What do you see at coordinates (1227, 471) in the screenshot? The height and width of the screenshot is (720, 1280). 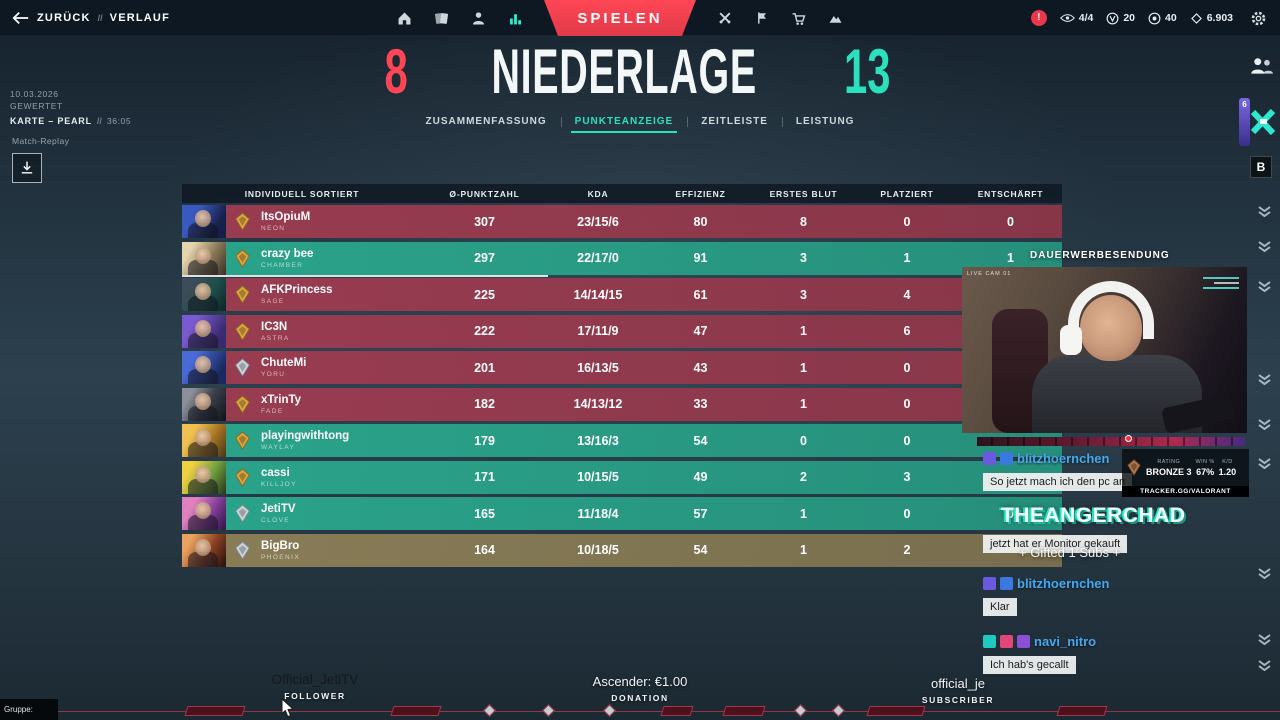 I see `kd-value: 1.20` at bounding box center [1227, 471].